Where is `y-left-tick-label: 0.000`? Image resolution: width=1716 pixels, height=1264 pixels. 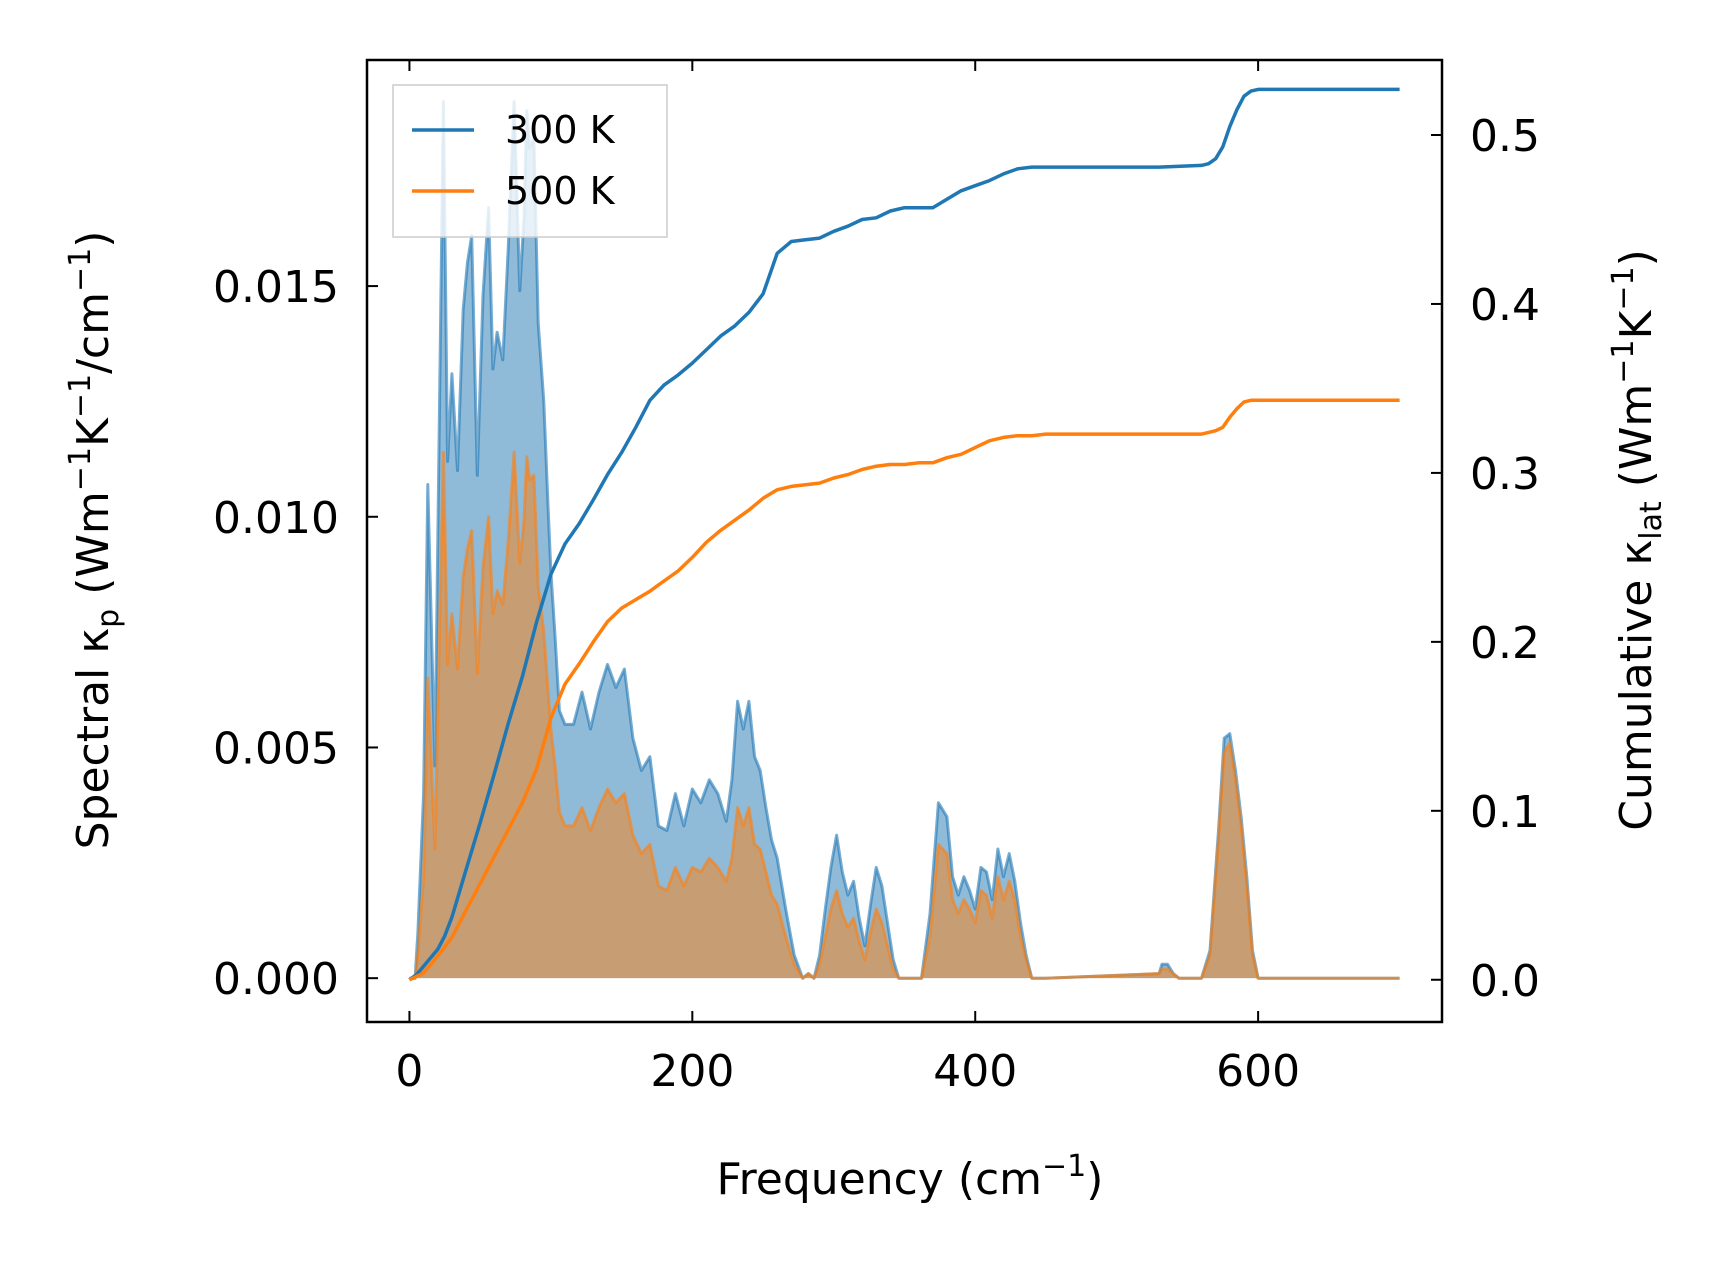
y-left-tick-label: 0.000 is located at coordinates (276, 979).